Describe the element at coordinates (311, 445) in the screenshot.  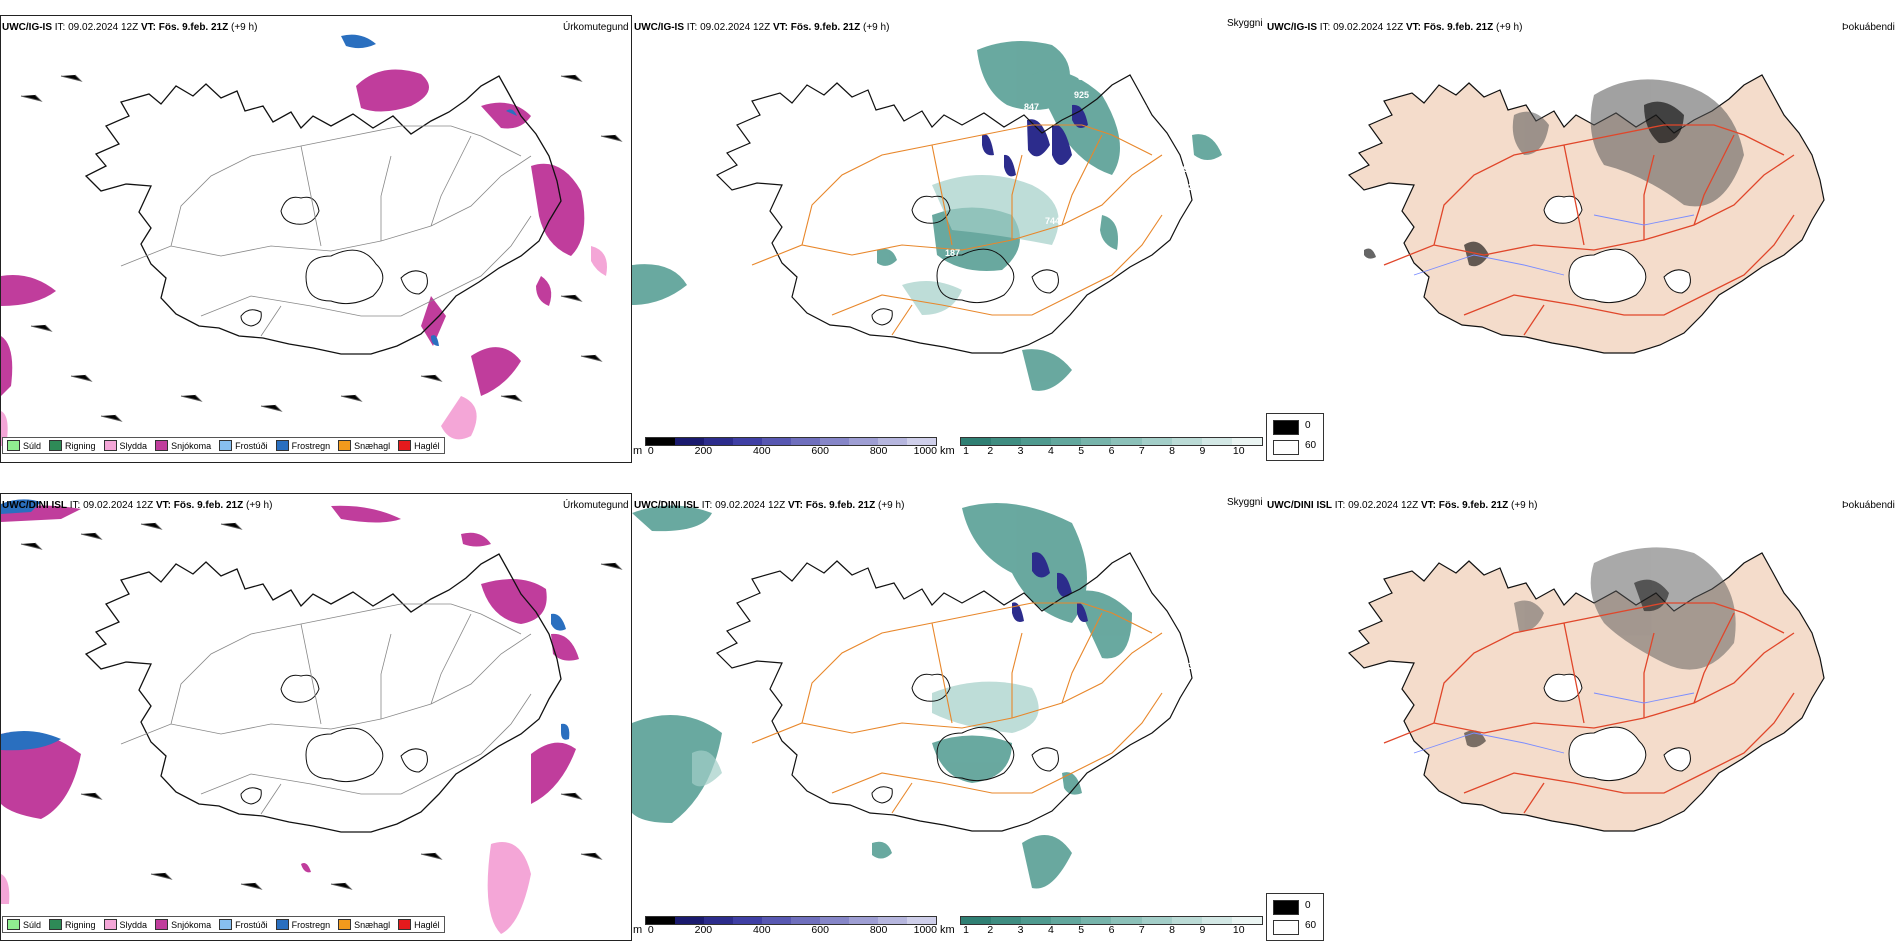
I see `legend-label: Frostregn` at that location.